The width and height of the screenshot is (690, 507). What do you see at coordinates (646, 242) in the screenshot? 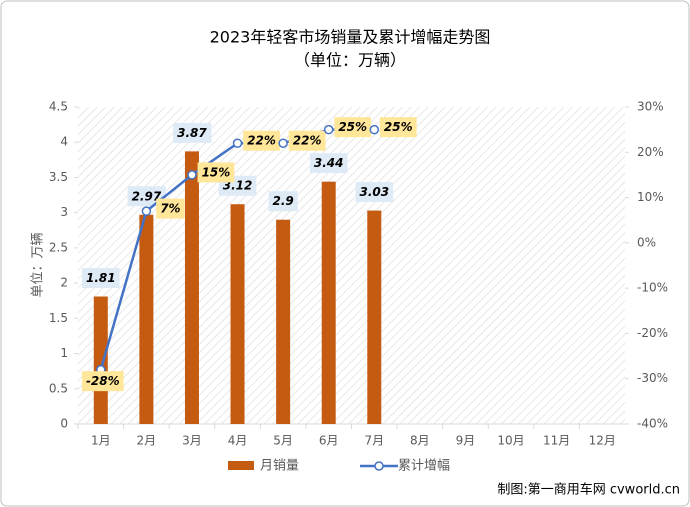
I see `y2-tick-label: 0%` at bounding box center [646, 242].